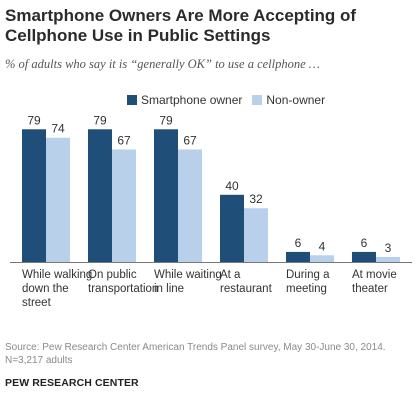  Describe the element at coordinates (34, 120) in the screenshot. I see `data-label-owner-0: 79` at that location.